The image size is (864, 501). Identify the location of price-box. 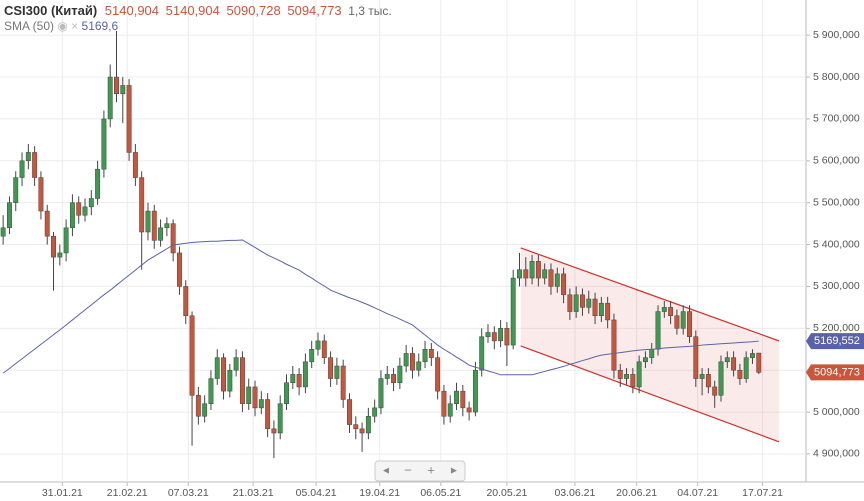
(835, 372).